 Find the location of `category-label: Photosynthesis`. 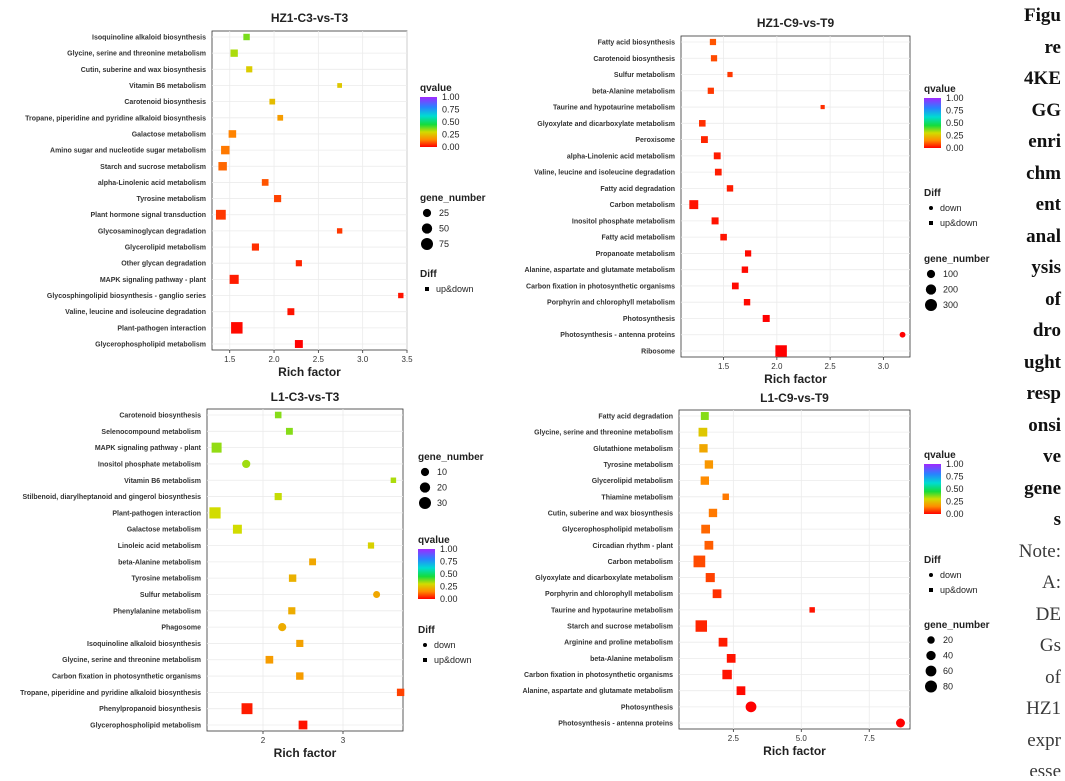

category-label: Photosynthesis is located at coordinates (649, 319).